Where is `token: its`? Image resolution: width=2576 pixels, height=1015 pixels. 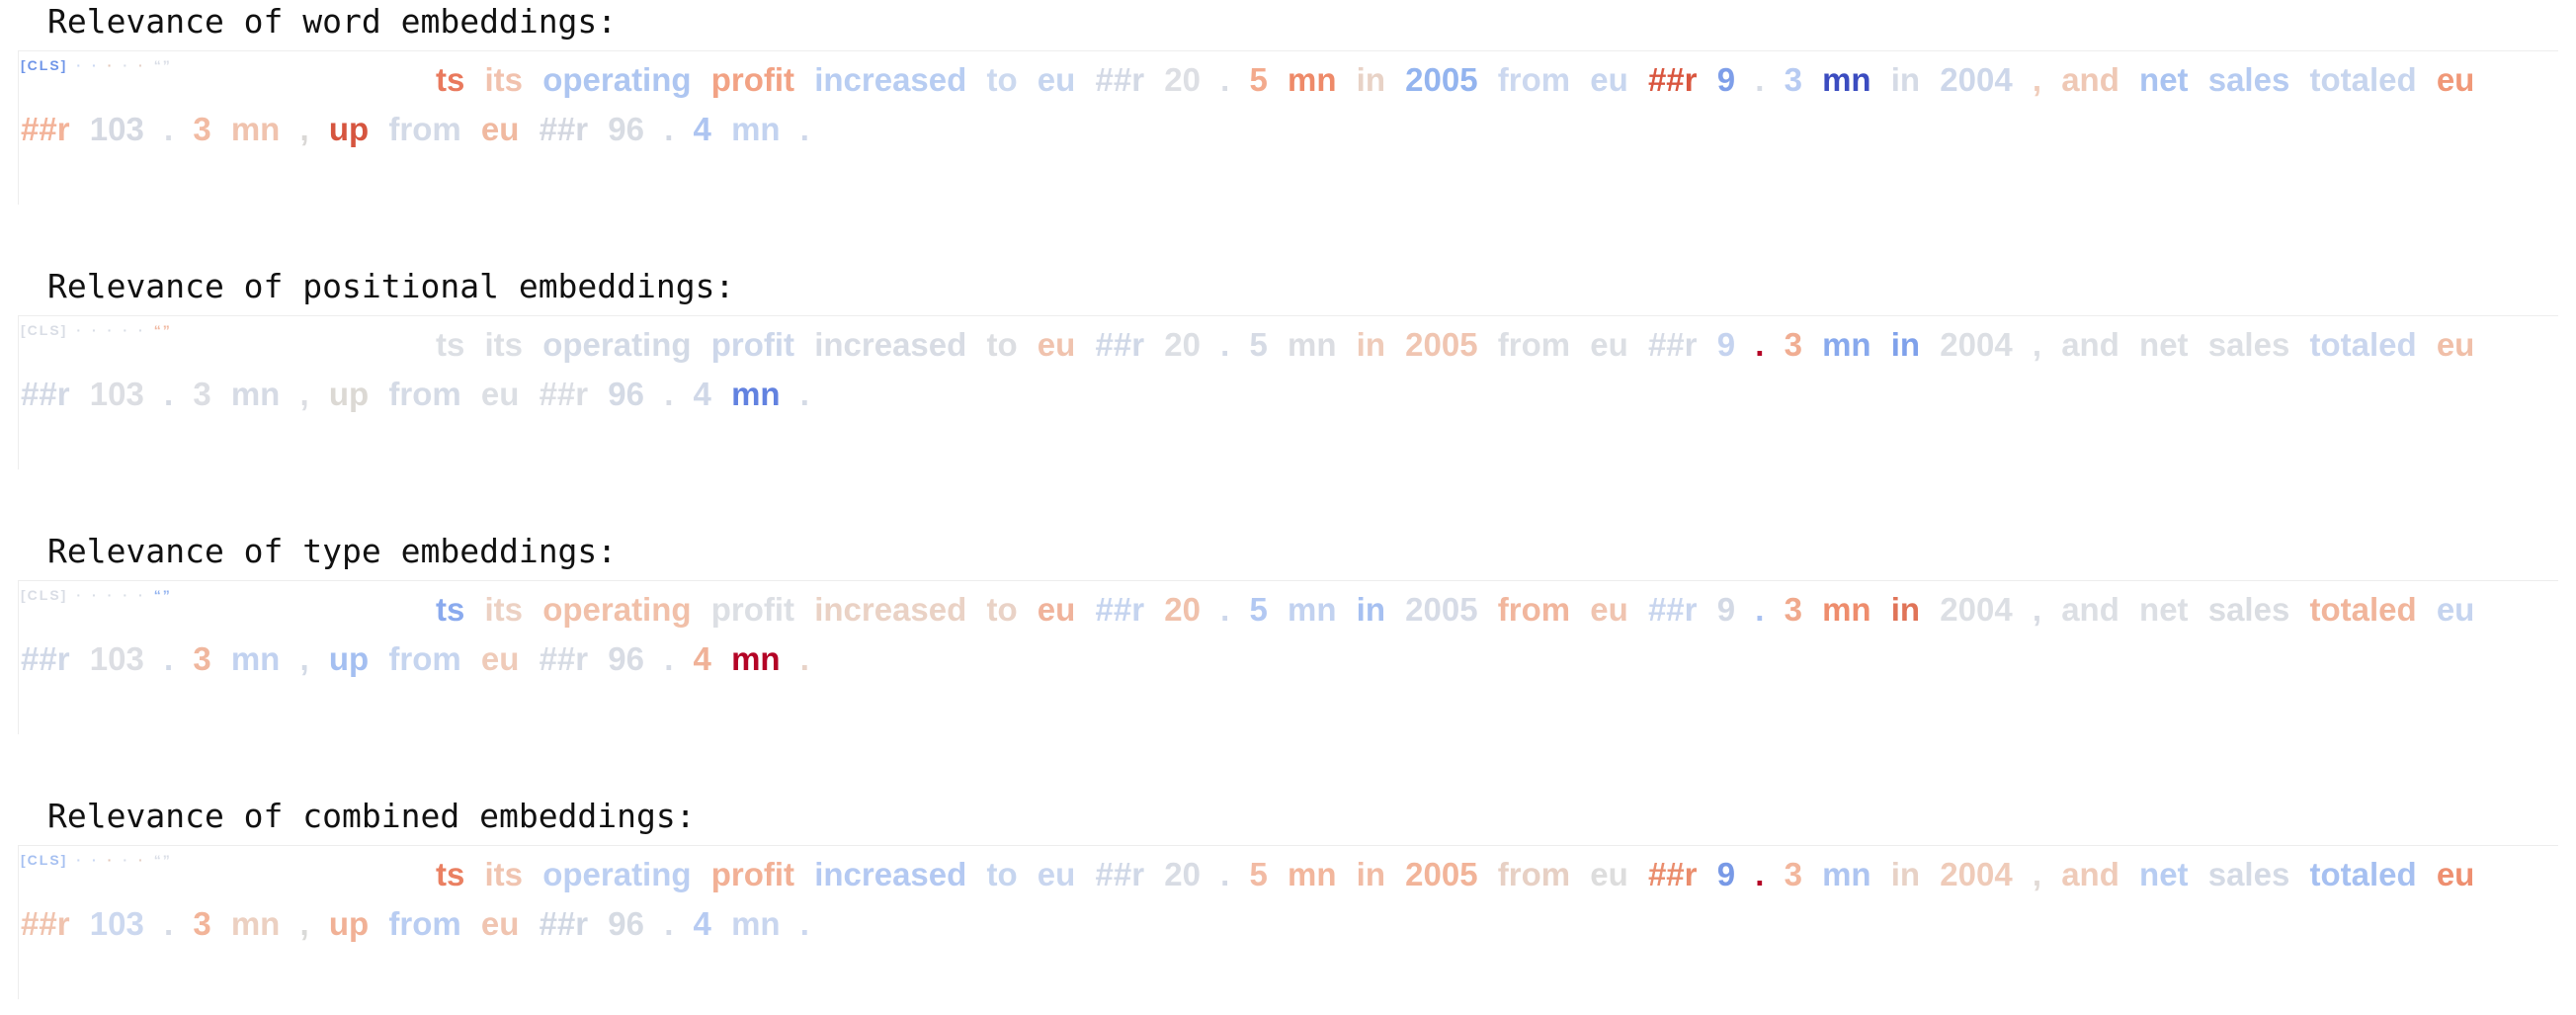
token: its is located at coordinates (504, 79).